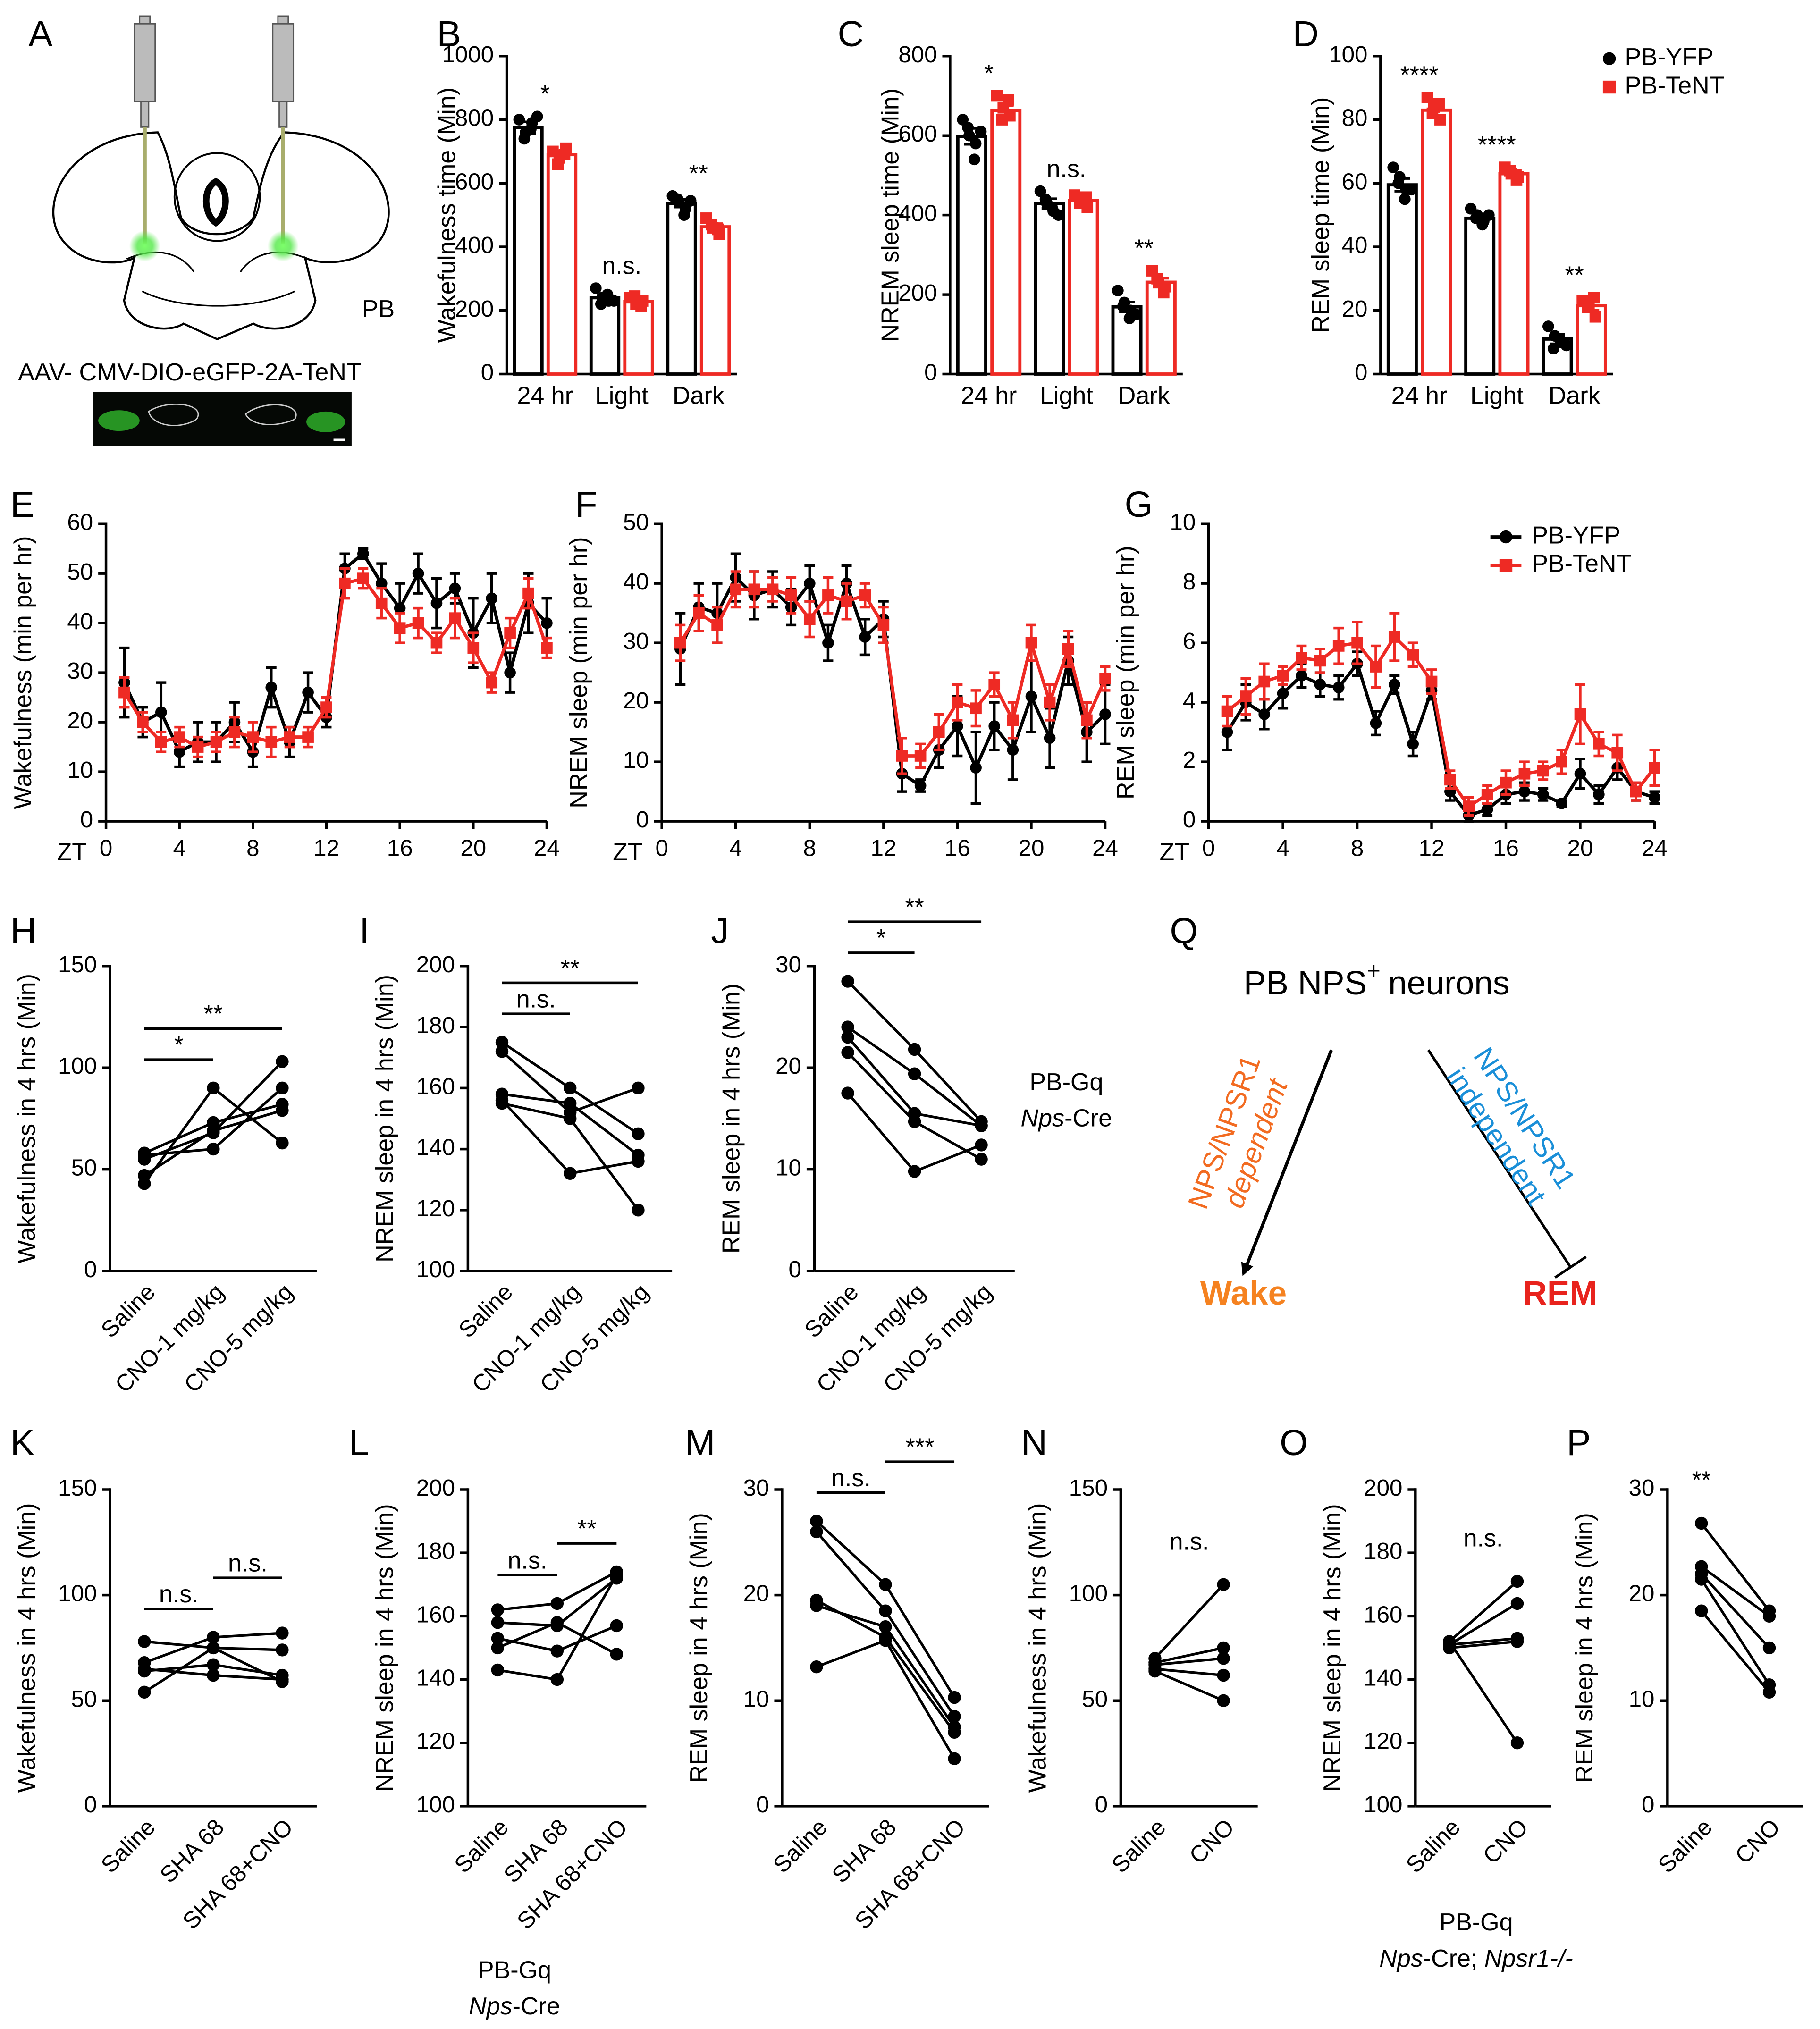 The image size is (1820, 2029). Describe the element at coordinates (917, 293) in the screenshot. I see `y-tick-label: 200` at that location.